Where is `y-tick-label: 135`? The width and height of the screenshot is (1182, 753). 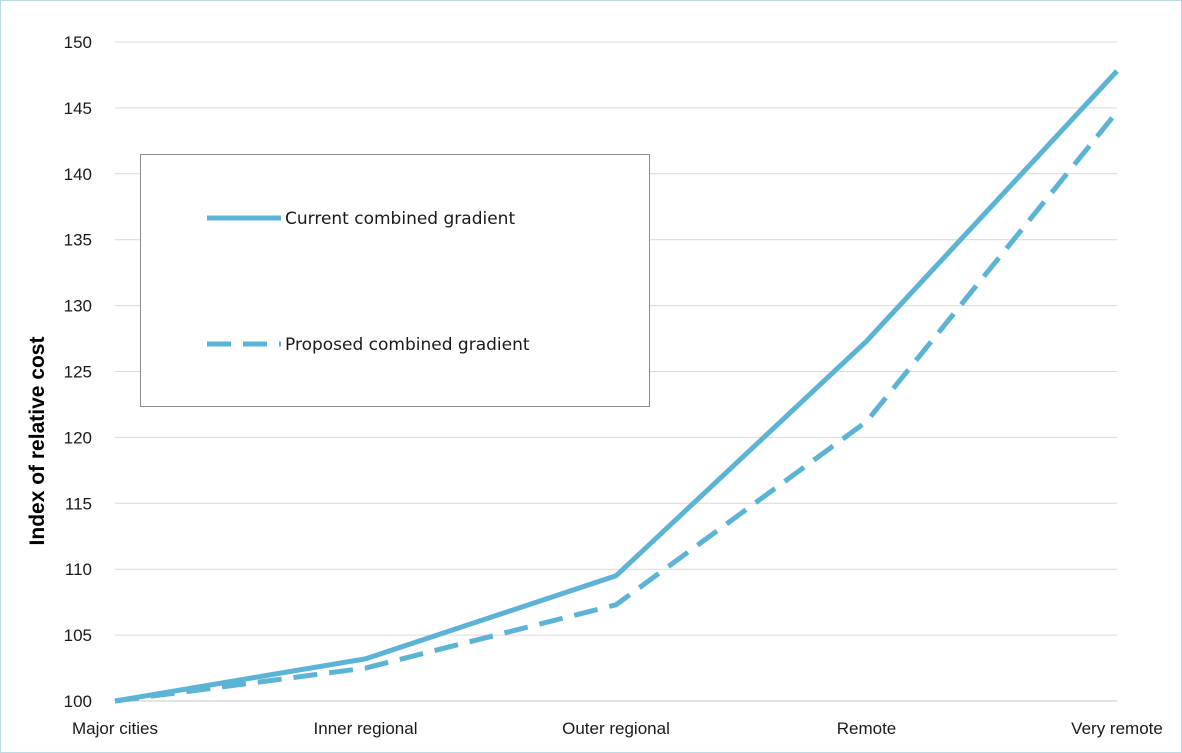 y-tick-label: 135 is located at coordinates (78, 240).